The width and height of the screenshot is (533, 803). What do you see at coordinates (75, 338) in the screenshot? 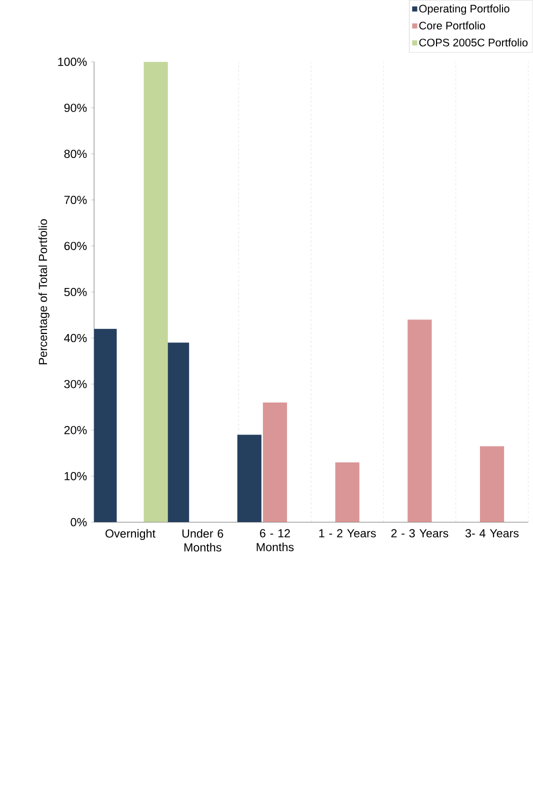
I see `y-tick-label: 40%` at bounding box center [75, 338].